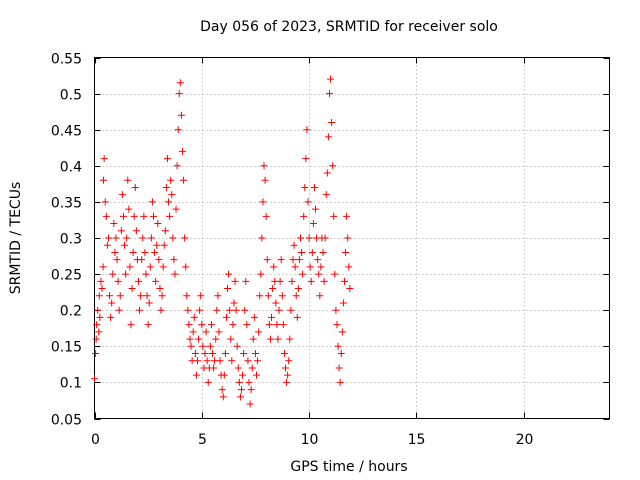 The image size is (640, 480). Describe the element at coordinates (71, 168) in the screenshot. I see `y-tick-label: 0.4` at that location.